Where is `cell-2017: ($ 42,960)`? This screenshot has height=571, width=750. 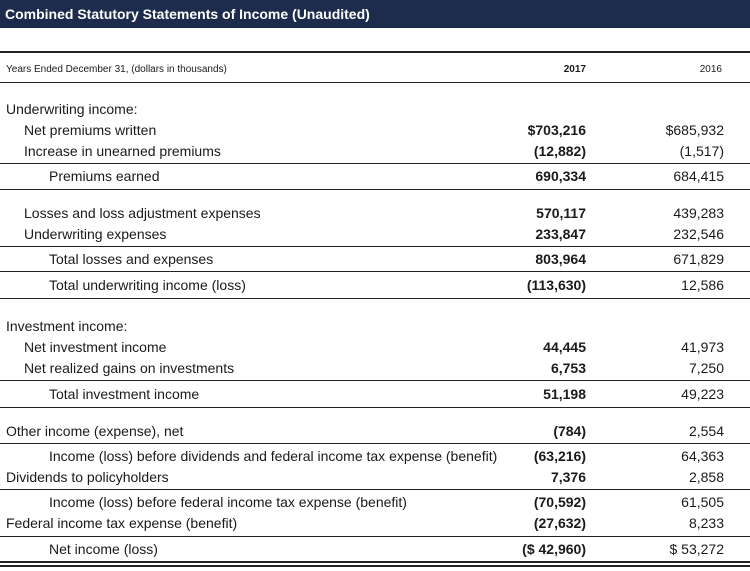 cell-2017: ($ 42,960) is located at coordinates (554, 549).